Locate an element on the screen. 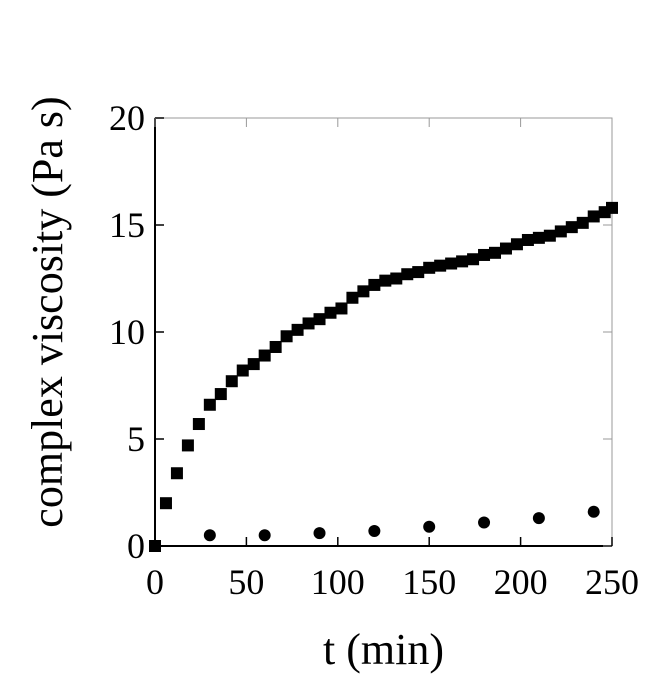 Image resolution: width=654 pixels, height=689 pixels. x-tick-label: 0 is located at coordinates (155, 582).